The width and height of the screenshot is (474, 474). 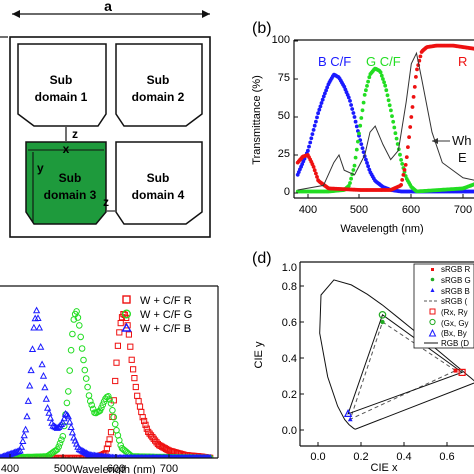 I want to click on dimension-a-label: a, so click(x=108, y=7).